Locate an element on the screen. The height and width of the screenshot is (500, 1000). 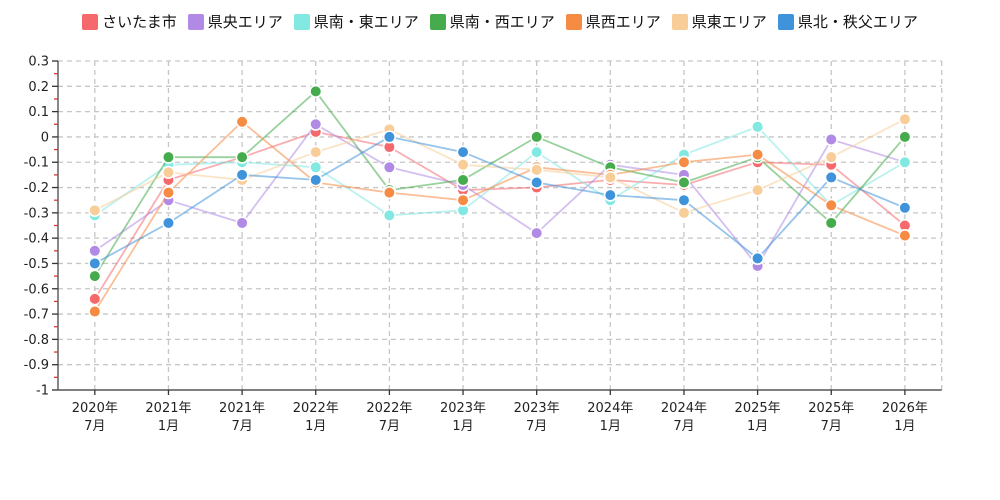
data-point-s6-x8 is located at coordinates (684, 200).